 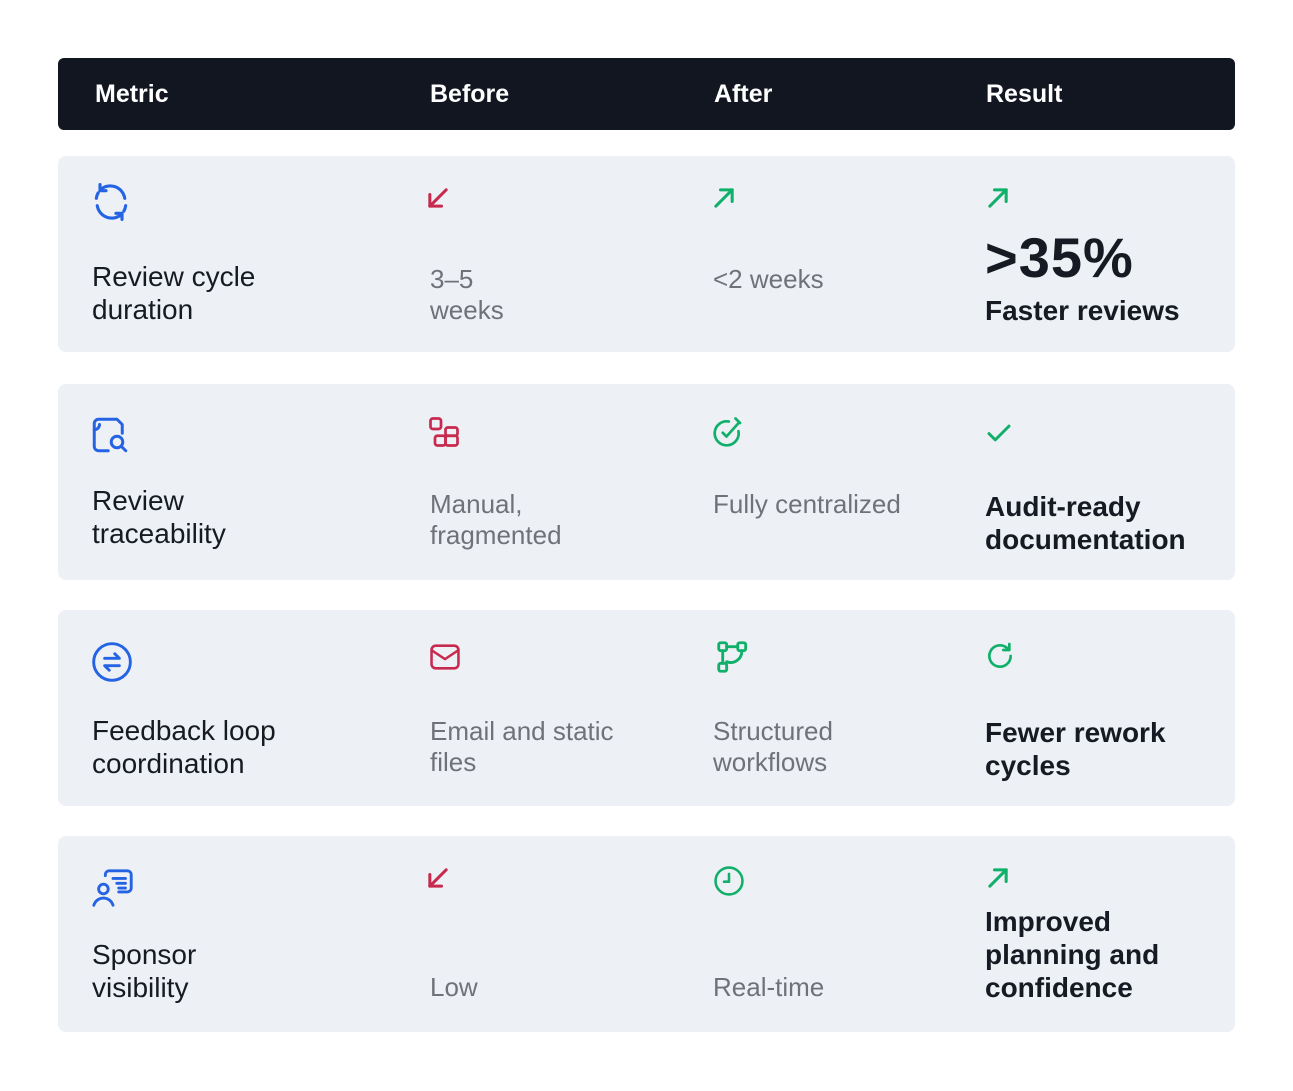 I want to click on before-value: 3–5 weeks, so click(x=467, y=294).